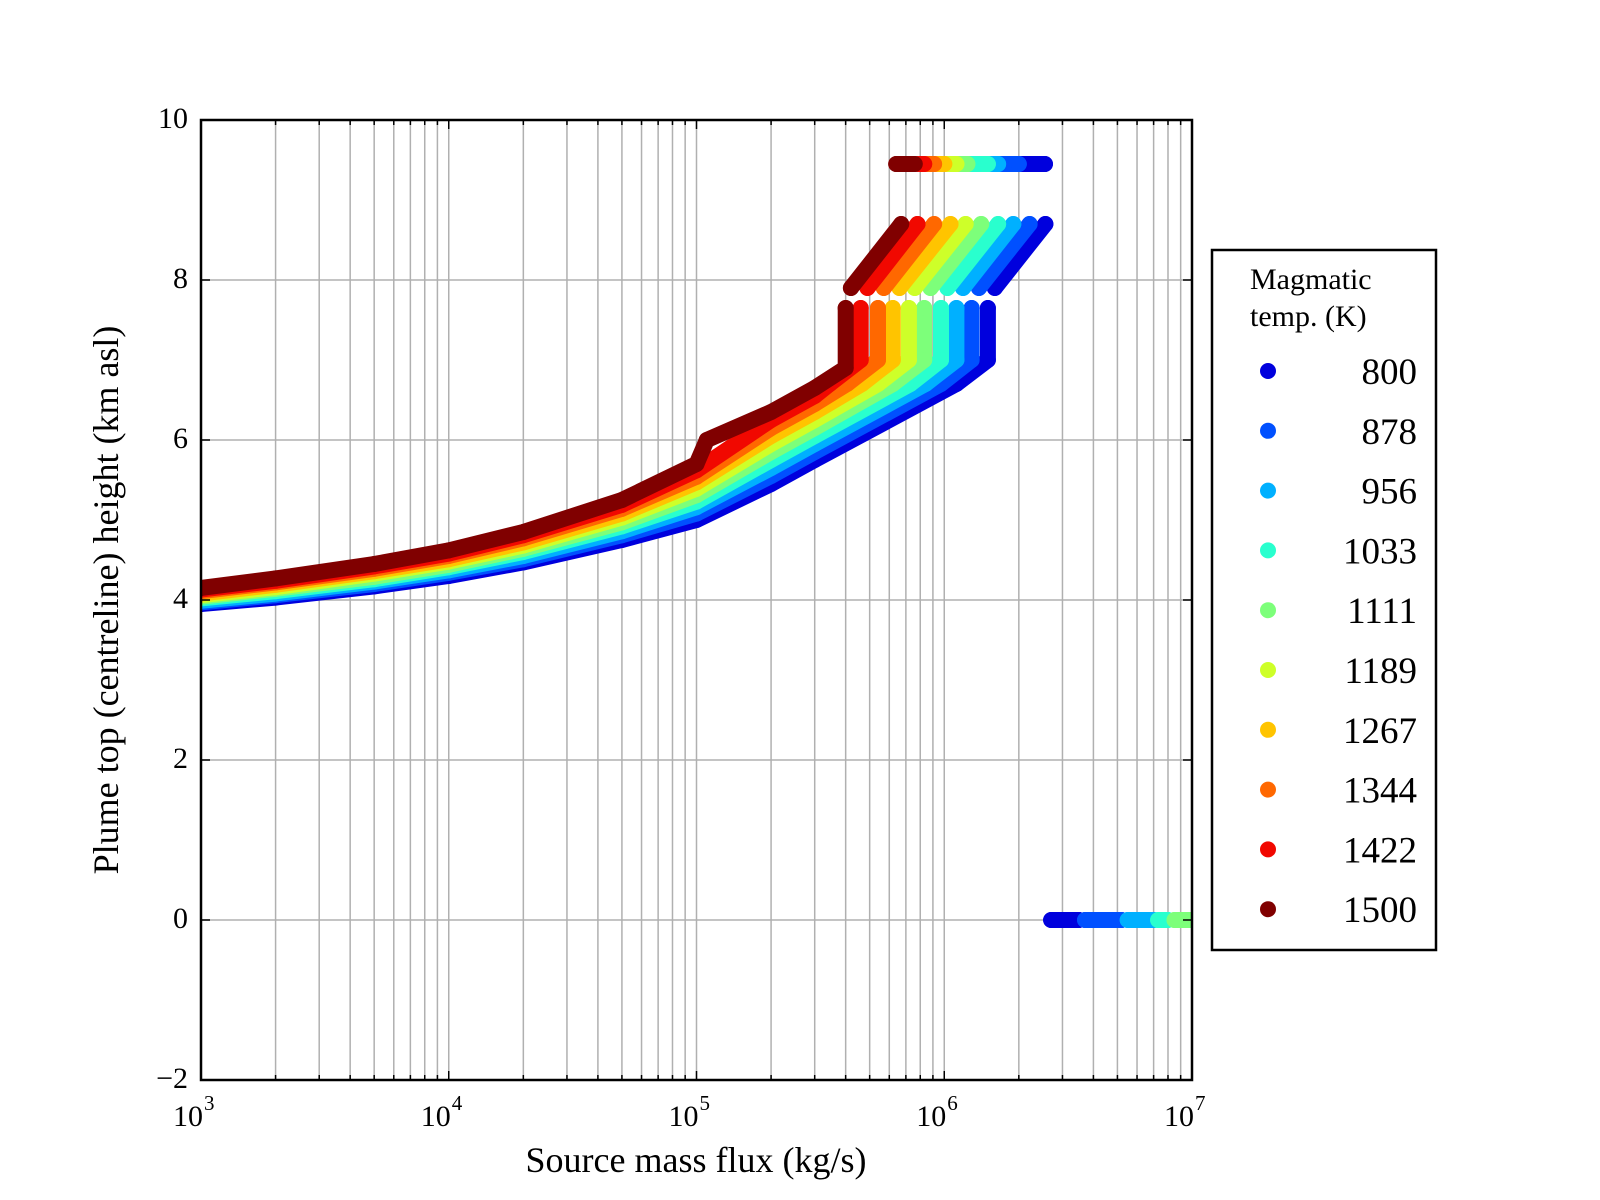 This screenshot has height=1200, width=1600. I want to click on x-tick-exponent: 3, so click(209, 1103).